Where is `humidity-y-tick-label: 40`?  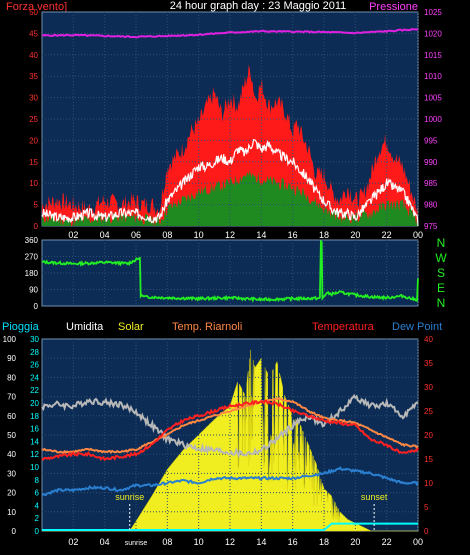
humidity-y-tick-label: 40 is located at coordinates (11, 454).